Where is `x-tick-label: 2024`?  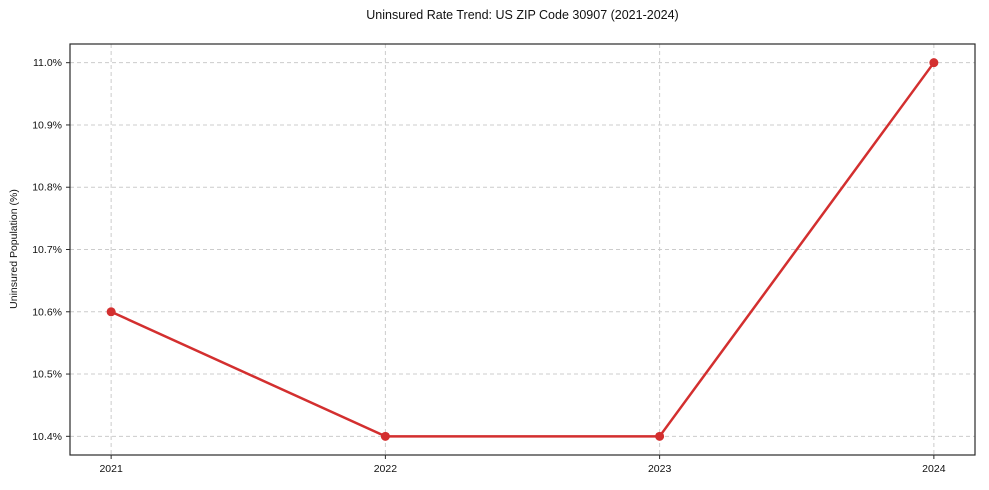
x-tick-label: 2024 is located at coordinates (934, 469).